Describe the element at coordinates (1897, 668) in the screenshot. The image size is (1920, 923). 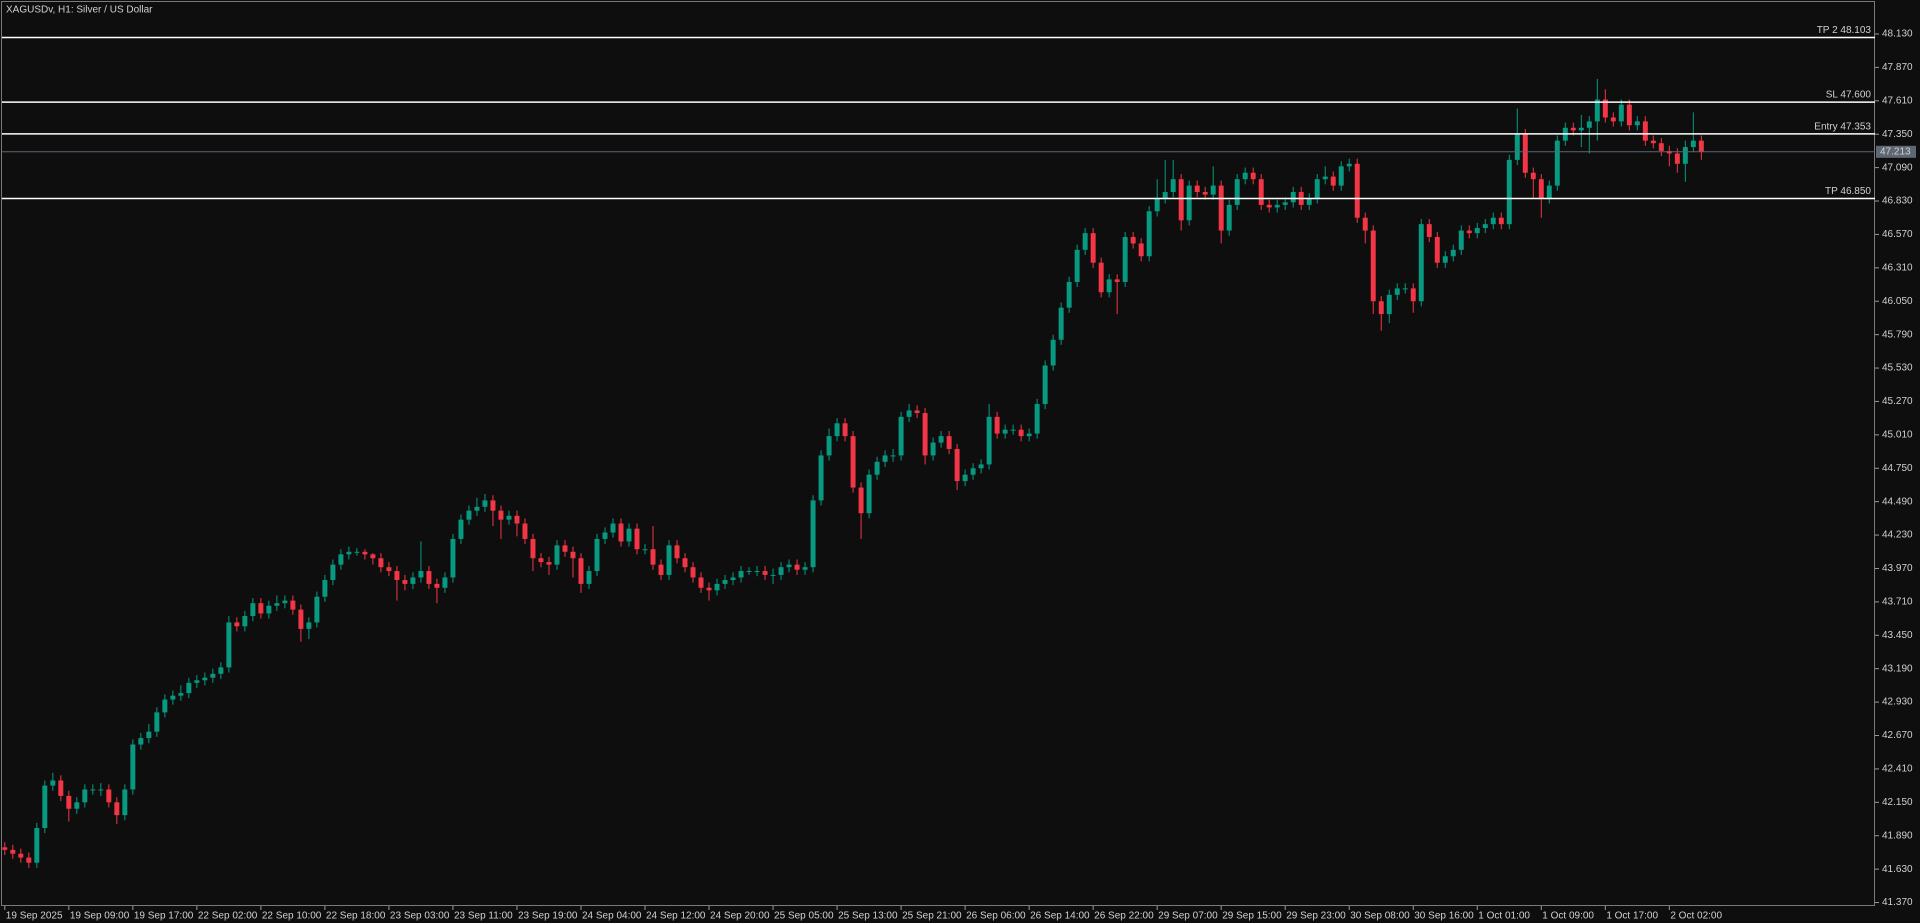
I see `y-tick-label: 43.190` at that location.